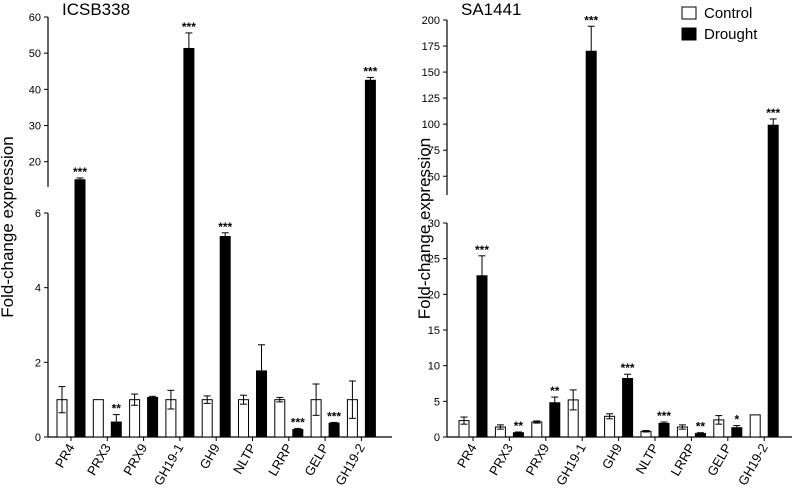 This screenshot has width=800, height=497. Describe the element at coordinates (431, 99) in the screenshot. I see `y-tick-label: 125` at that location.